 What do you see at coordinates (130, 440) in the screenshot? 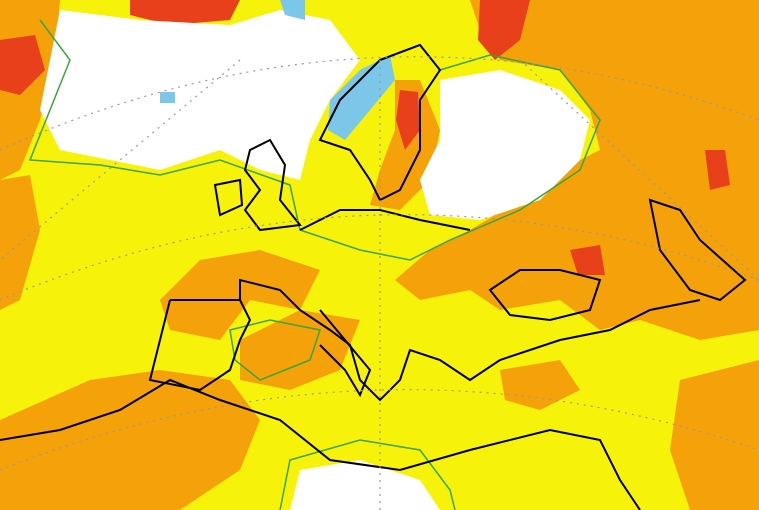
I see `orange-southwest` at bounding box center [130, 440].